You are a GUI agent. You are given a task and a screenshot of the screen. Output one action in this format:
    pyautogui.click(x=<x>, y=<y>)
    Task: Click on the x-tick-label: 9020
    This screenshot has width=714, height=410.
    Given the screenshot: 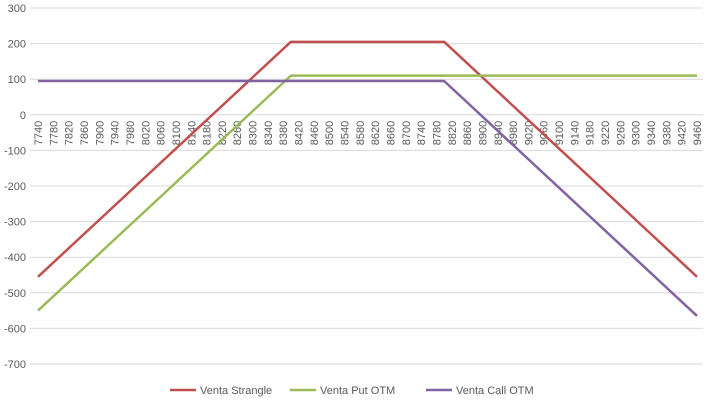 What is the action you would take?
    pyautogui.click(x=529, y=133)
    